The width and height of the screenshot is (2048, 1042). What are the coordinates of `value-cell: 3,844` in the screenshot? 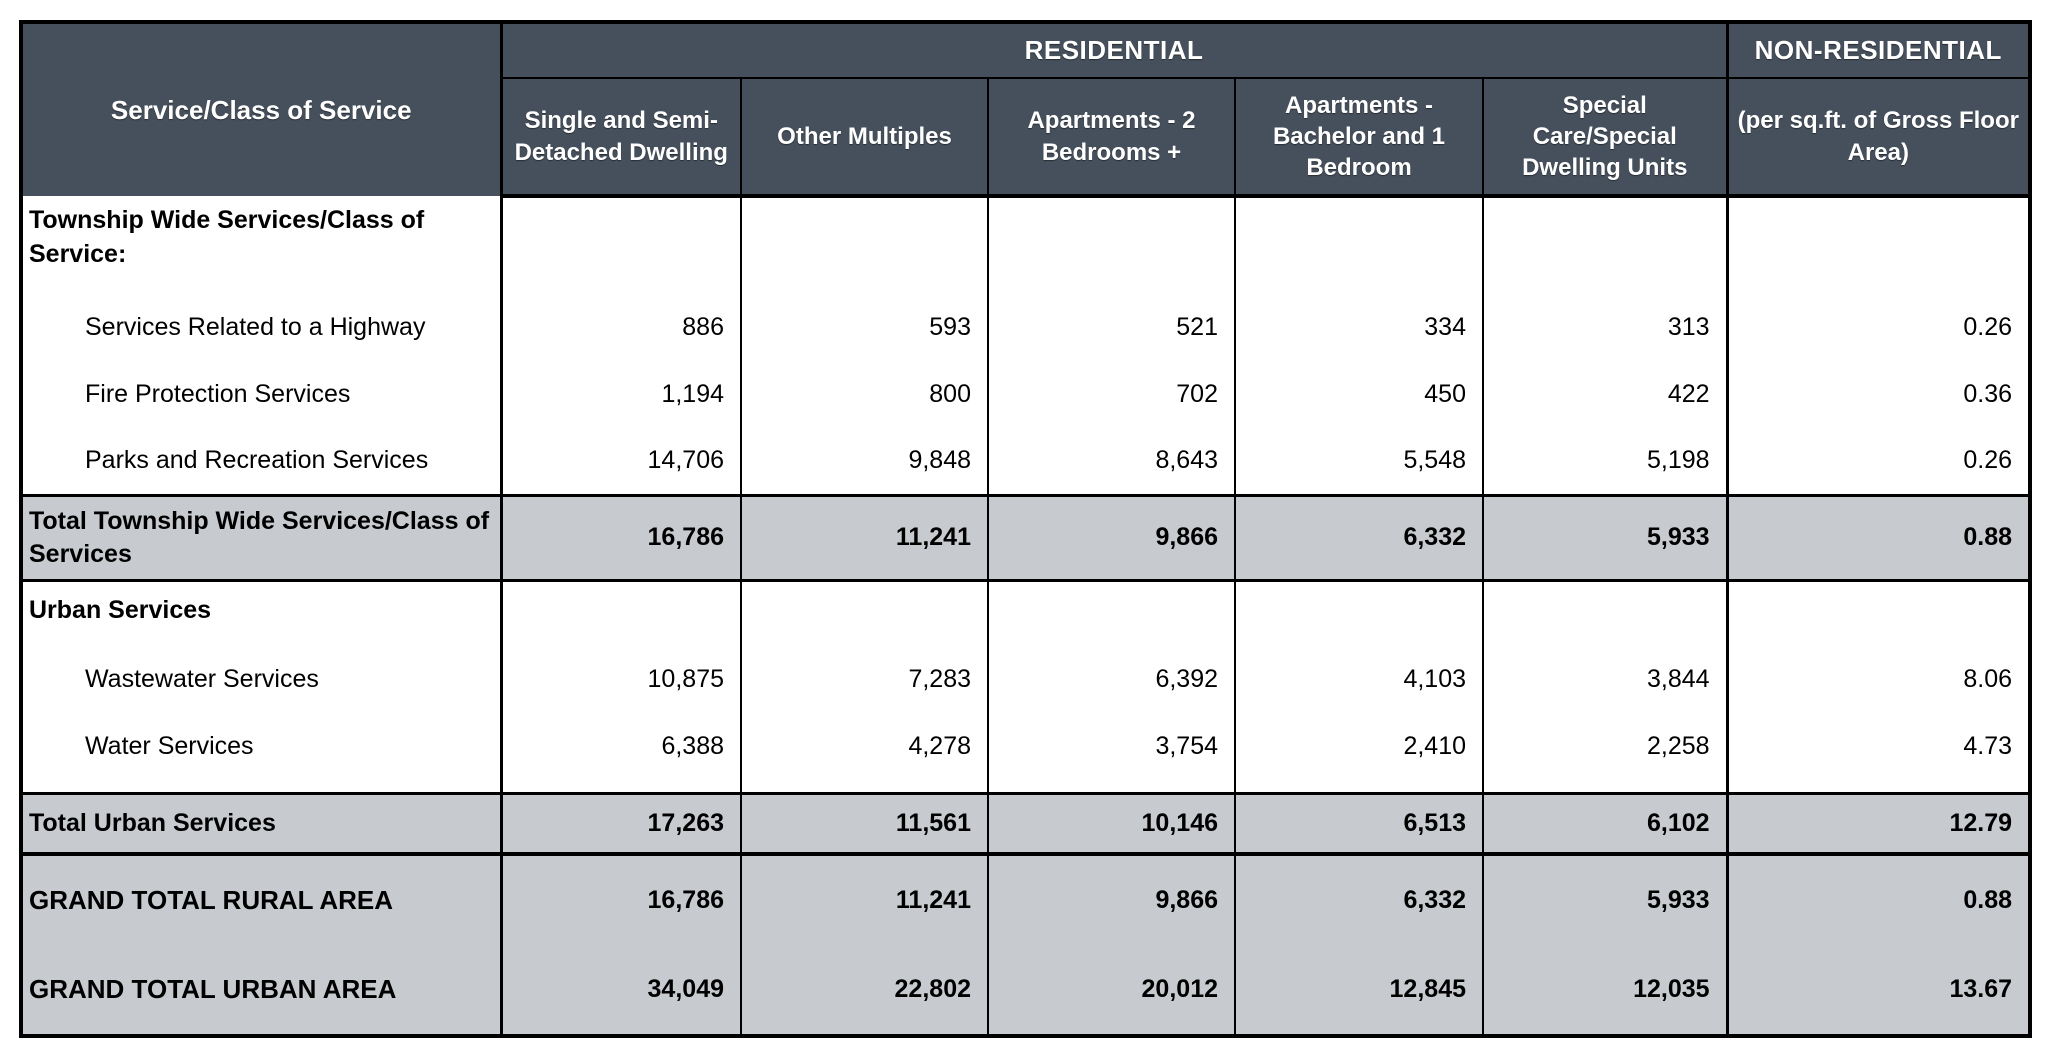 It's located at (1604, 679).